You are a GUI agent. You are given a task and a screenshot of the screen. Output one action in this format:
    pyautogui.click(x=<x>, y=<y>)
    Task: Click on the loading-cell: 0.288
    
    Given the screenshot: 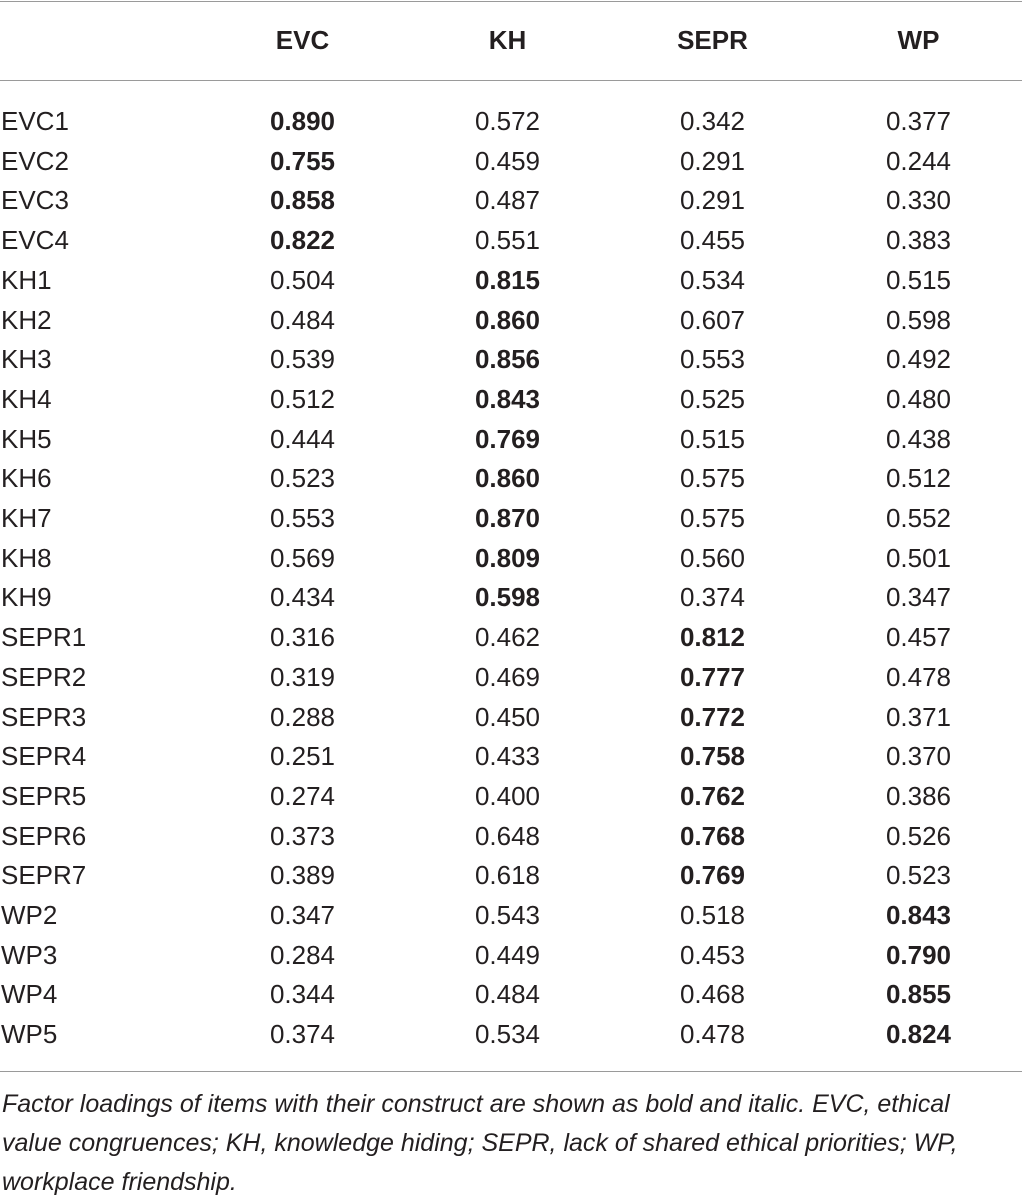 What is the action you would take?
    pyautogui.click(x=302, y=716)
    